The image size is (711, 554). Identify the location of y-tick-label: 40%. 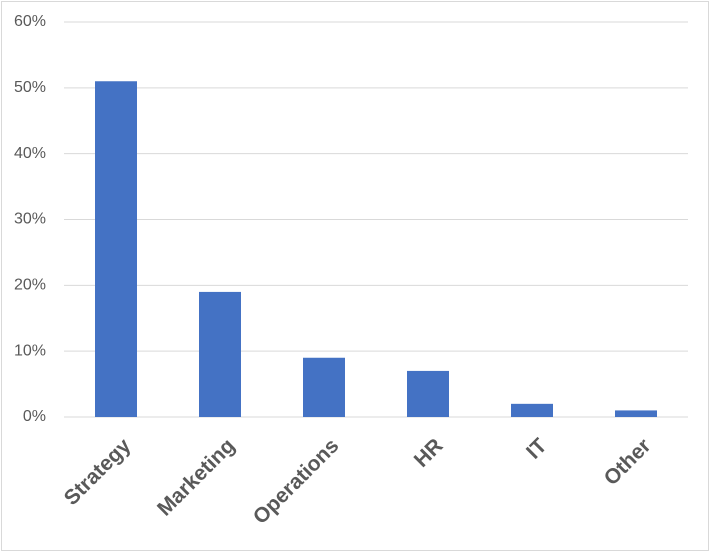
(30, 153).